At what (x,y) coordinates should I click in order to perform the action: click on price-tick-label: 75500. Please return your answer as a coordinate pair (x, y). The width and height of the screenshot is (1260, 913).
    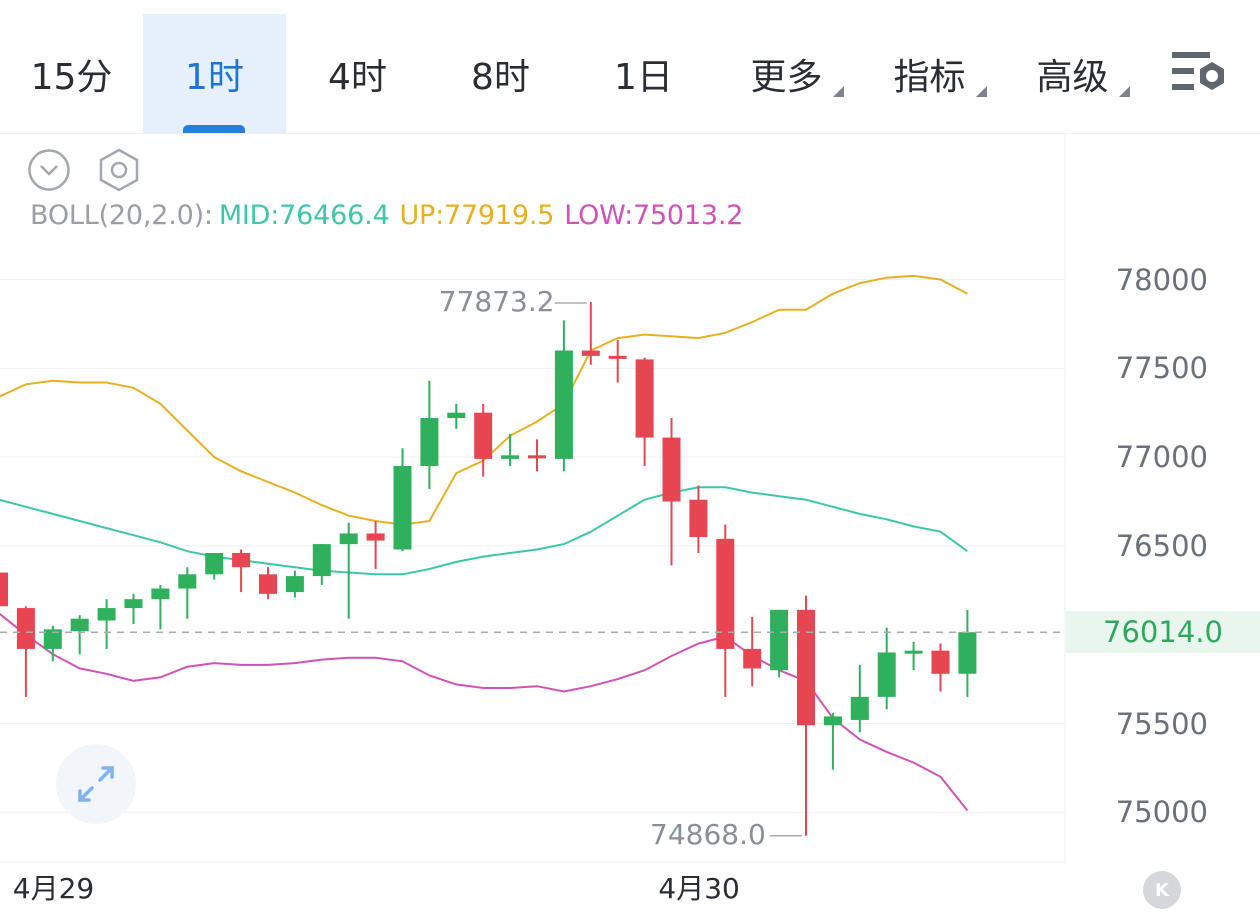
    Looking at the image, I should click on (1161, 723).